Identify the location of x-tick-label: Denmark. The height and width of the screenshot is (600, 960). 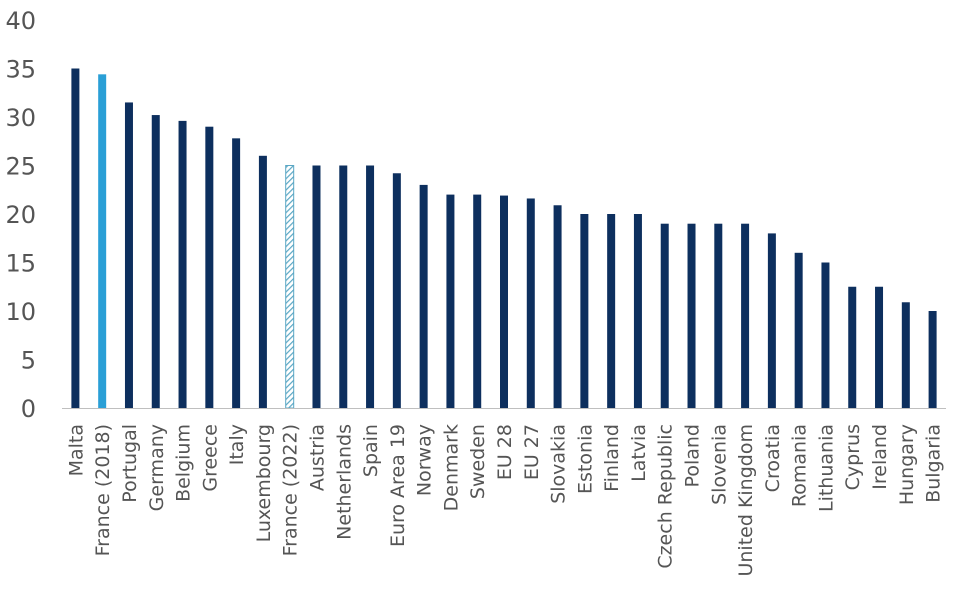
(451, 467).